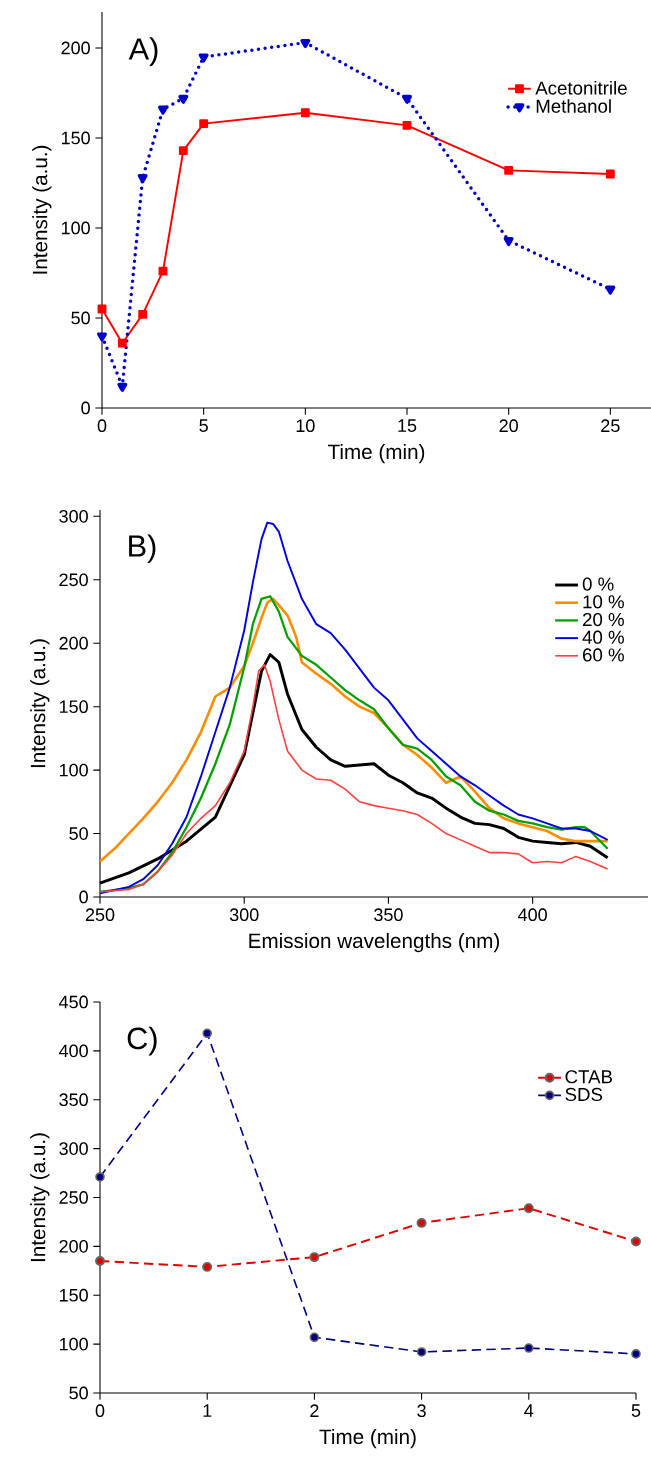  What do you see at coordinates (421, 1411) in the screenshot?
I see `x-tick-label: 3` at bounding box center [421, 1411].